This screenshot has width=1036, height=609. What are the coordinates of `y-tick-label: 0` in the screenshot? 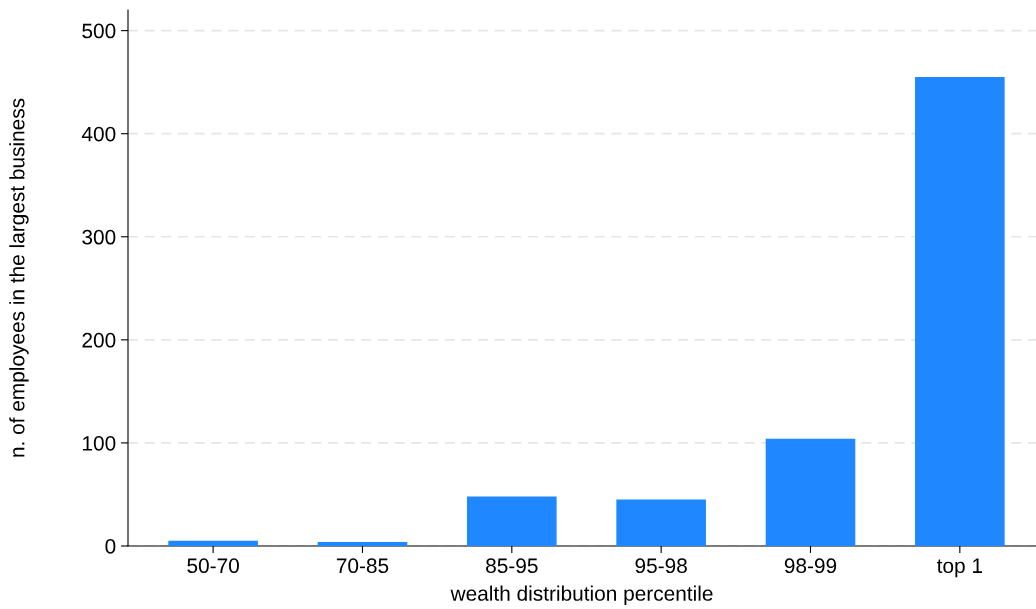 It's located at (110, 546).